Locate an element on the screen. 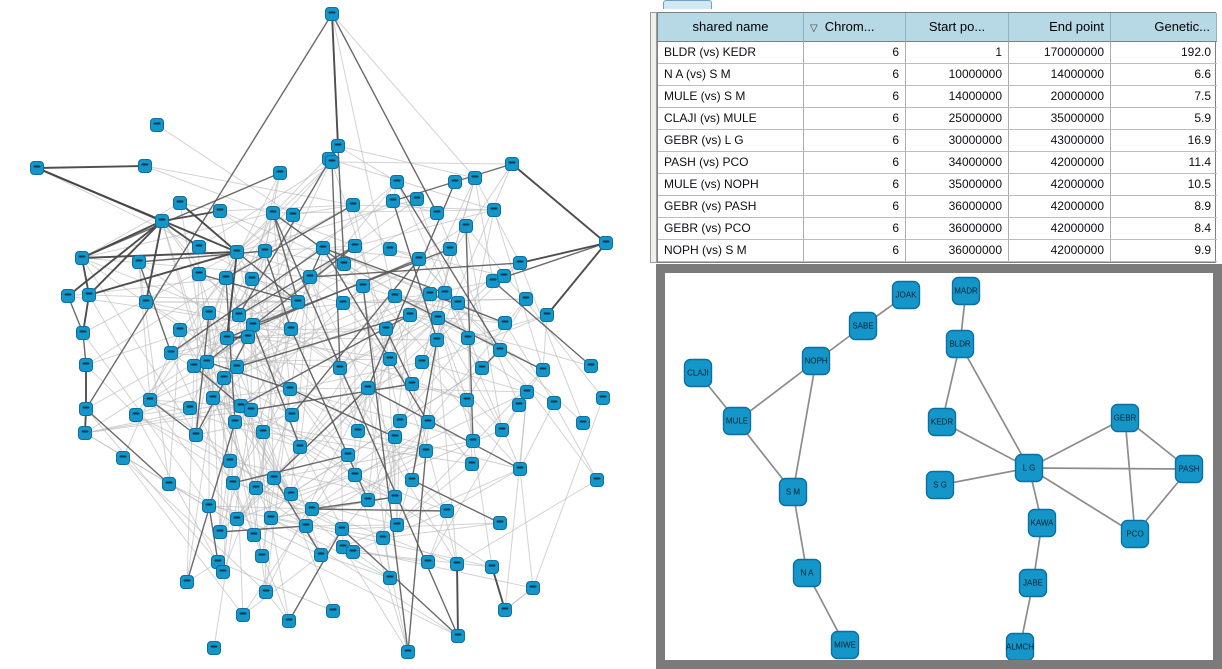 The width and height of the screenshot is (1222, 669). network-node-joak: JOAK is located at coordinates (906, 295).